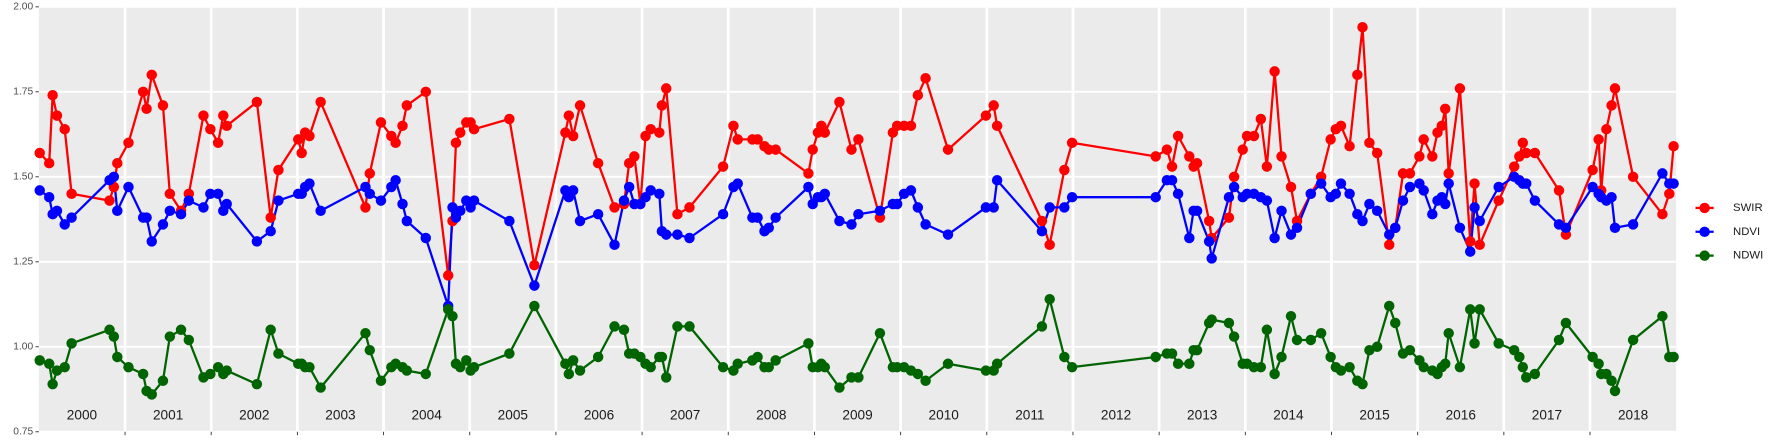  What do you see at coordinates (1202, 414) in the screenshot?
I see `year-label: 2013` at bounding box center [1202, 414].